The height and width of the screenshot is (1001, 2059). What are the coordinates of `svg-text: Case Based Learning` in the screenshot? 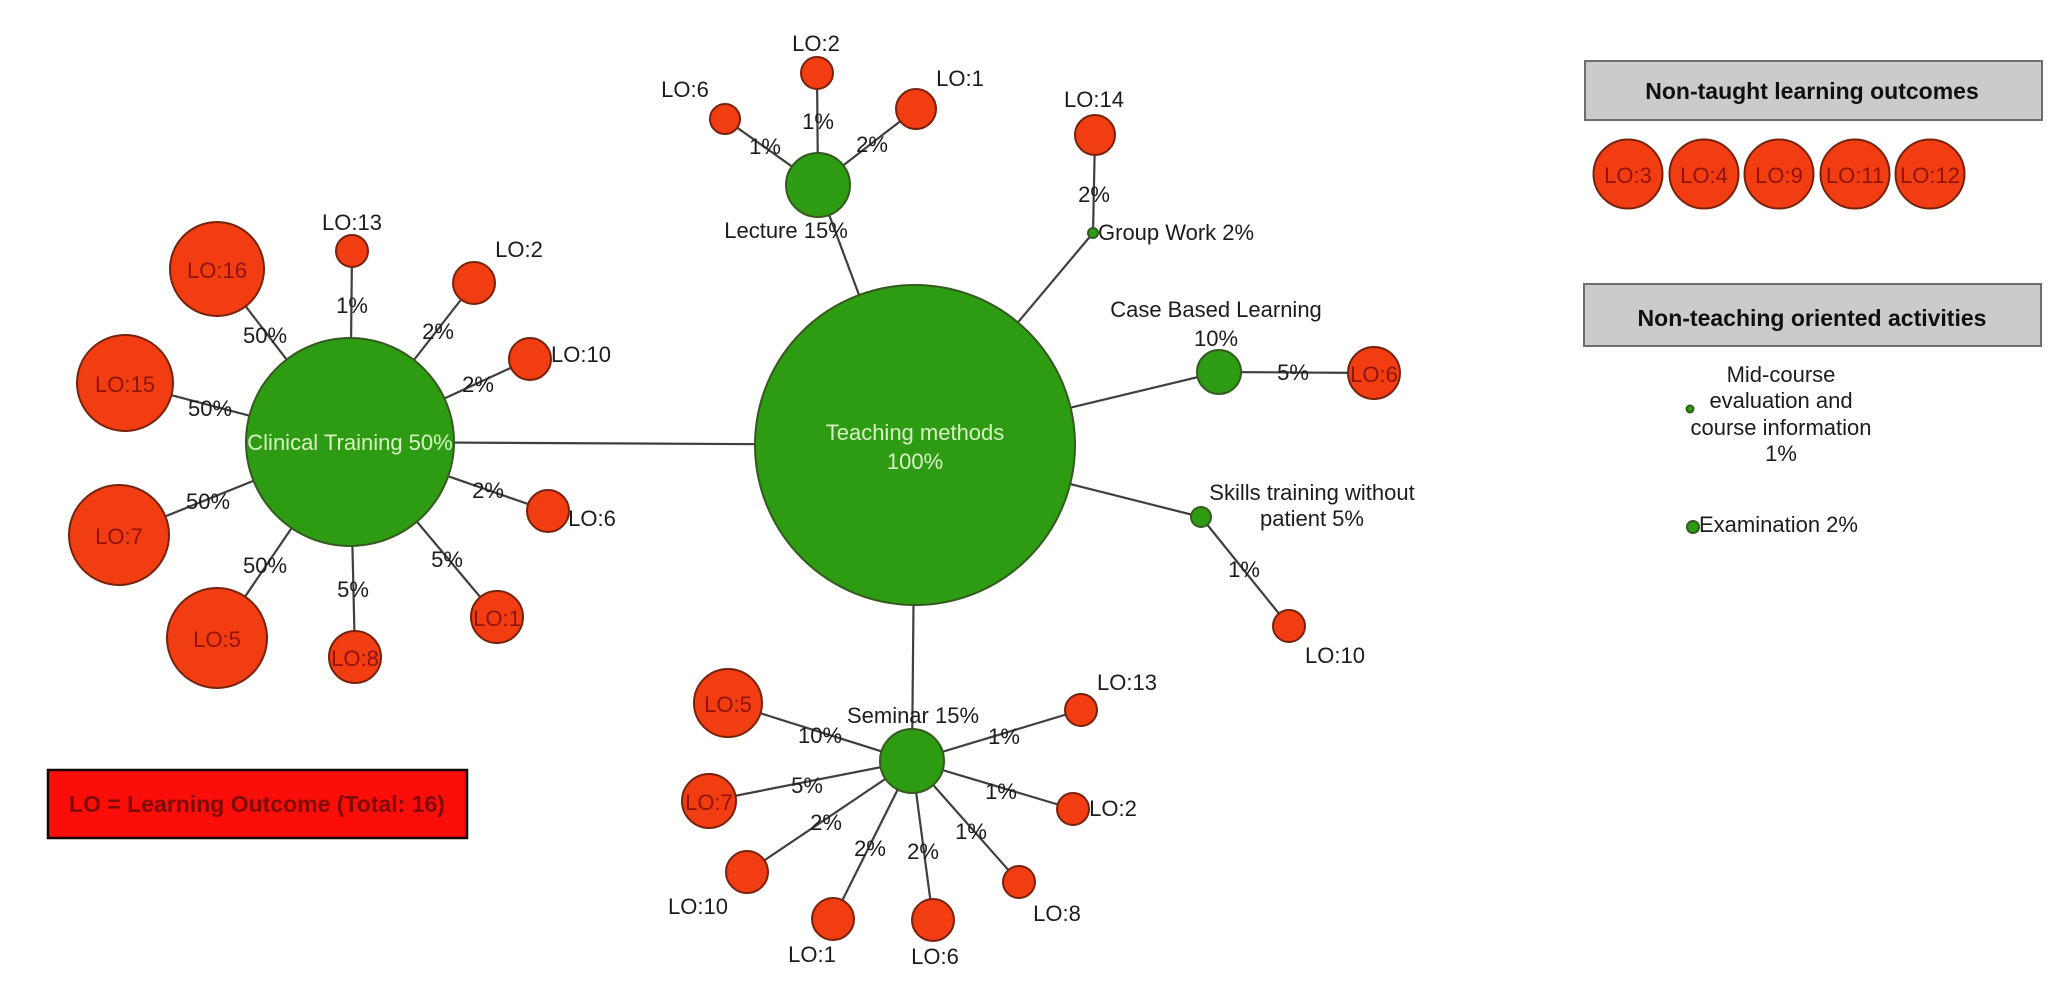 It's located at (1216, 309).